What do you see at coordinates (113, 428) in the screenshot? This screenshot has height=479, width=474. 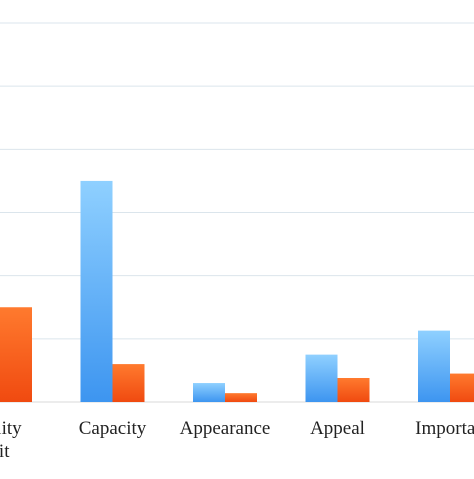 I see `x-tick-label: Capacity` at bounding box center [113, 428].